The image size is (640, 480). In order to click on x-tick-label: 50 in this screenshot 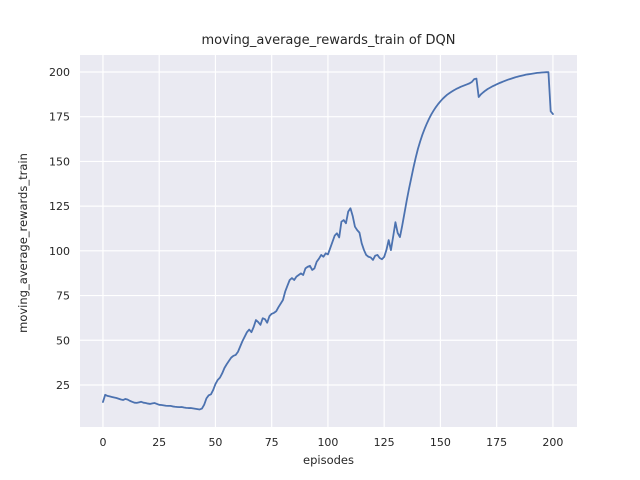, I will do `click(215, 442)`.